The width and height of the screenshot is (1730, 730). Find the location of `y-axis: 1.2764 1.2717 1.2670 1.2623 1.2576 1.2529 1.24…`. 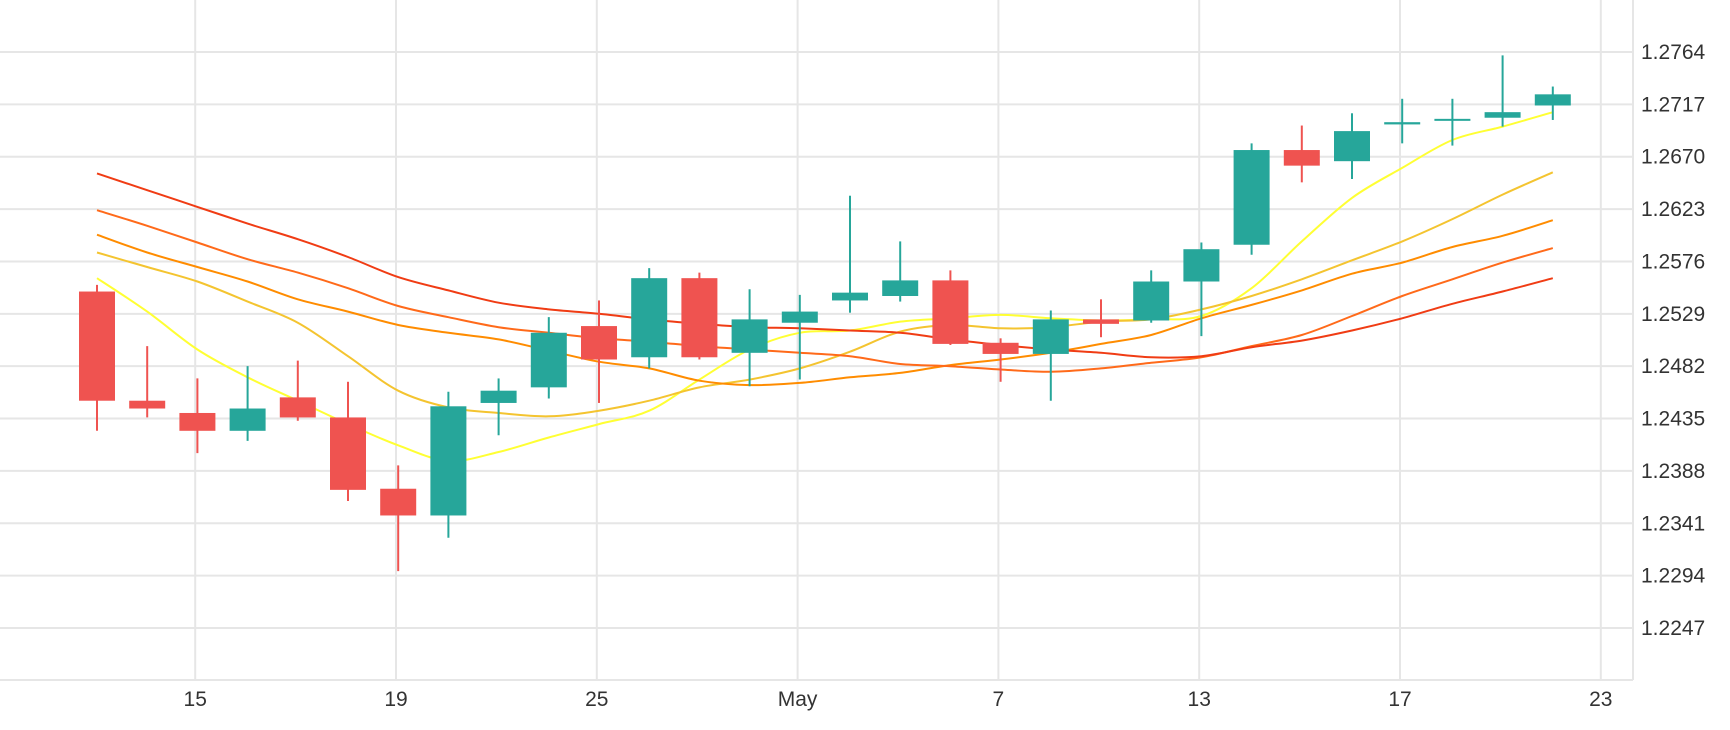

y-axis: 1.2764 1.2717 1.2670 1.2623 1.2576 1.2529 1.24… is located at coordinates (1673, 340).